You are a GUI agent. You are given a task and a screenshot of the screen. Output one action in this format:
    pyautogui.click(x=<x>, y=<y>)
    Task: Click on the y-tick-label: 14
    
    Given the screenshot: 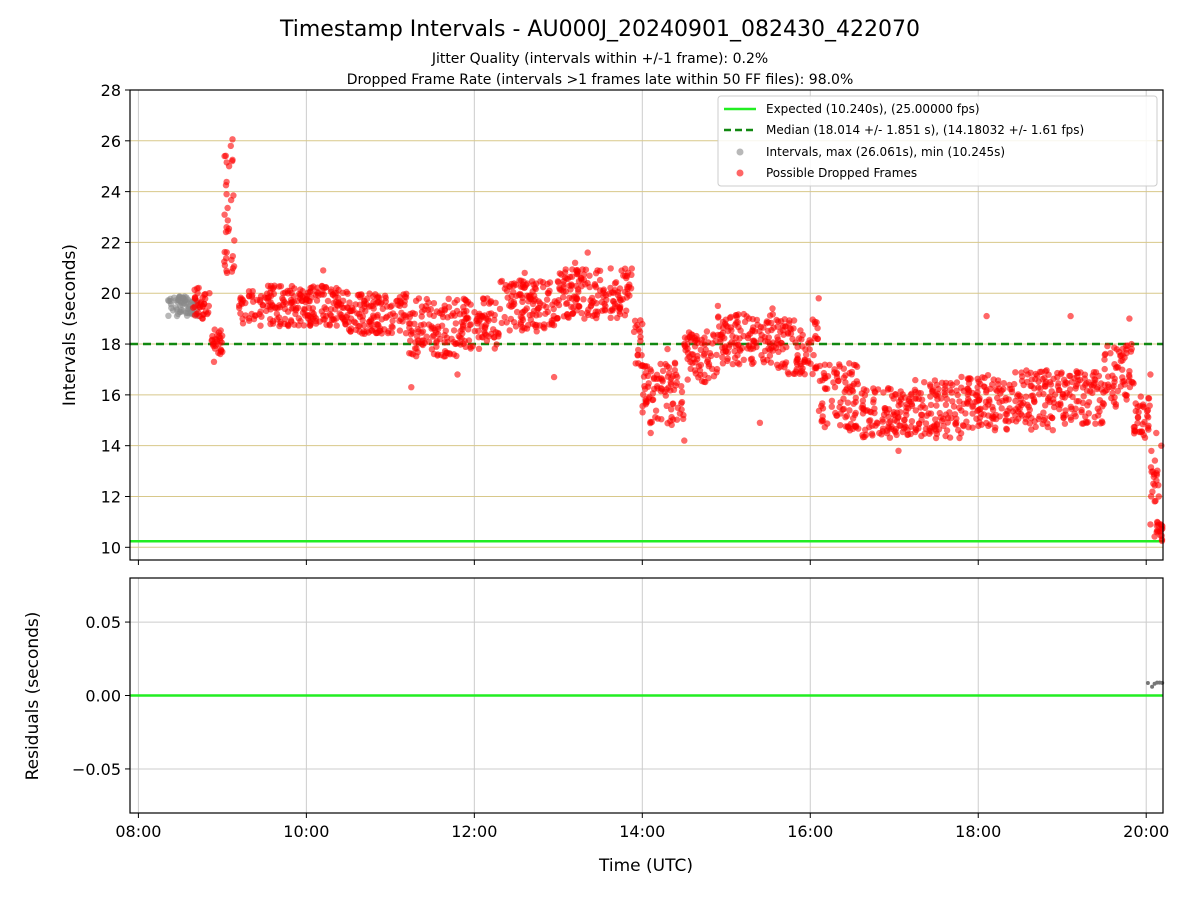 What is the action you would take?
    pyautogui.click(x=111, y=446)
    